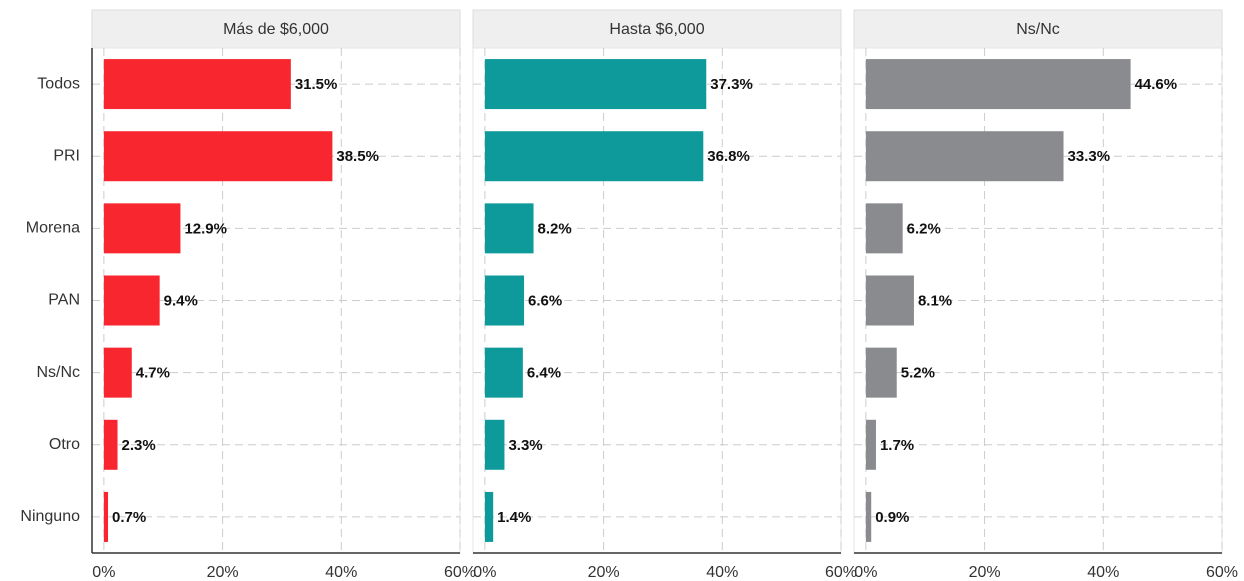  I want to click on data-label: 6.2%, so click(924, 228).